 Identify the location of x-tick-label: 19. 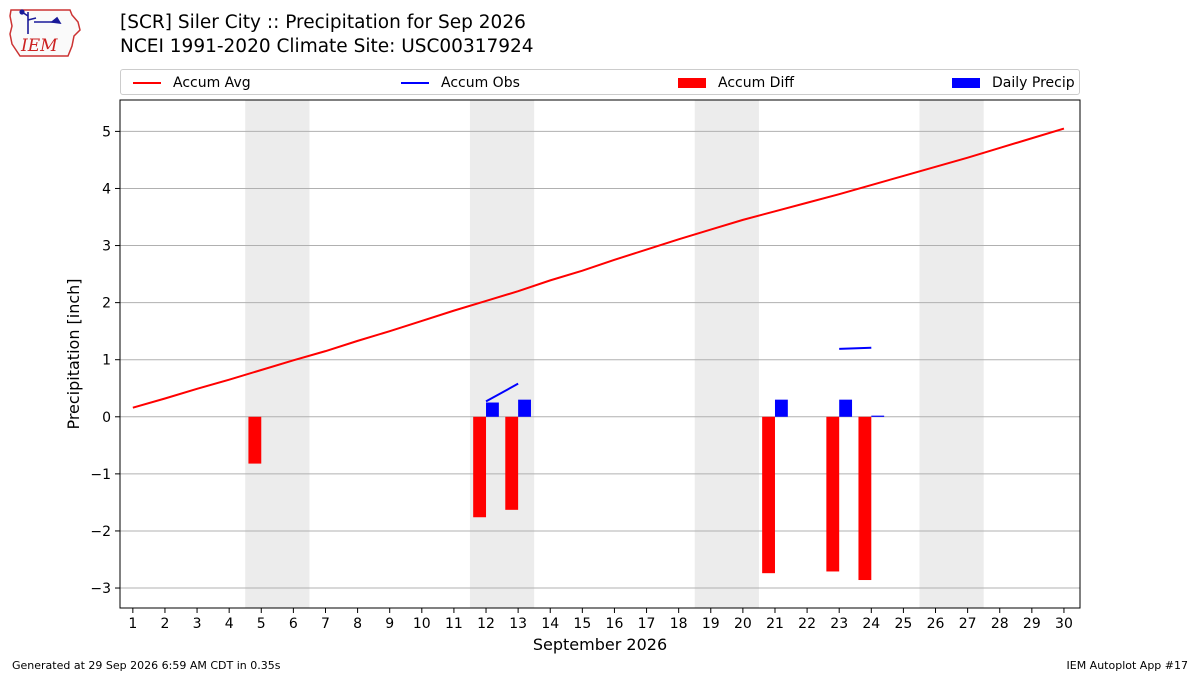
(711, 624).